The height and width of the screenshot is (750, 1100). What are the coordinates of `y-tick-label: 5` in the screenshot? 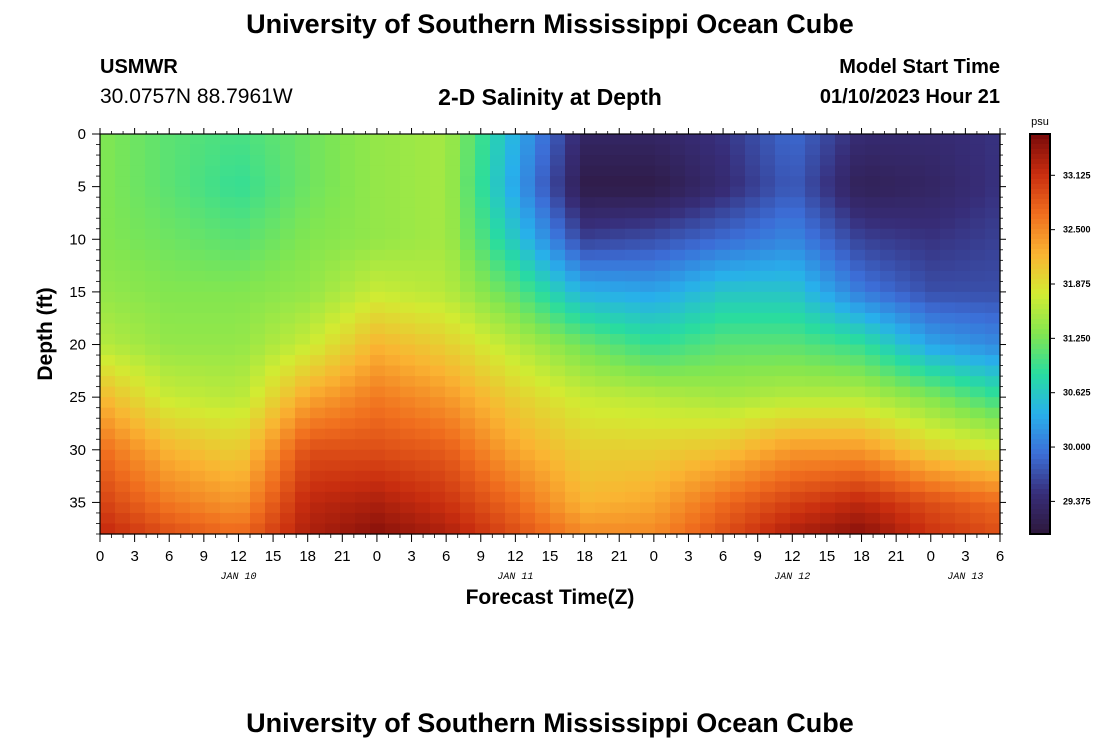 It's located at (82, 187).